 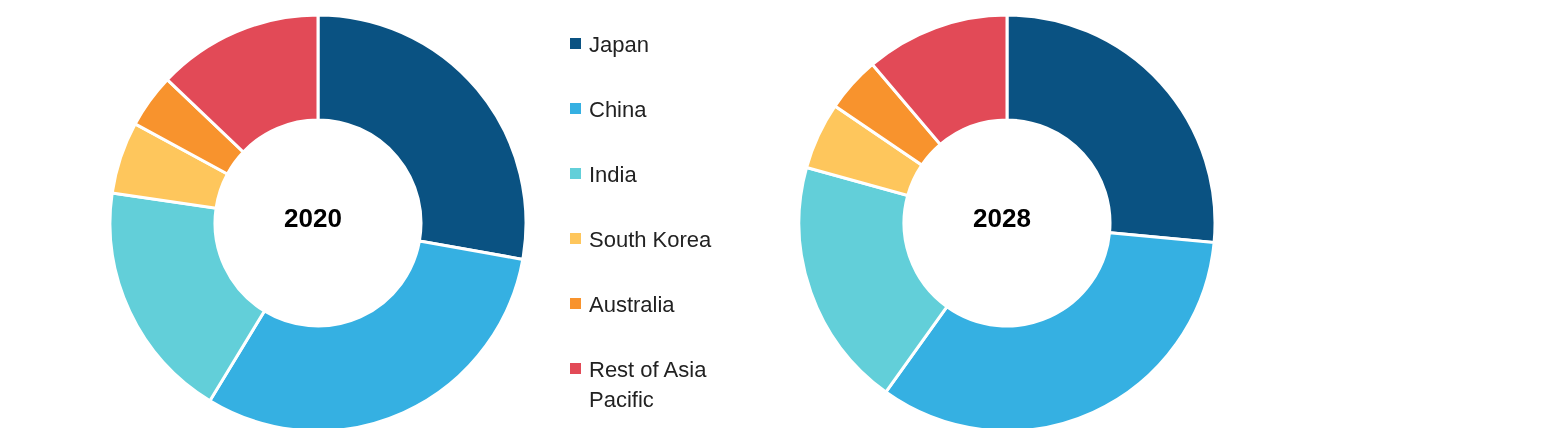 I want to click on legend-label: China, so click(x=618, y=110).